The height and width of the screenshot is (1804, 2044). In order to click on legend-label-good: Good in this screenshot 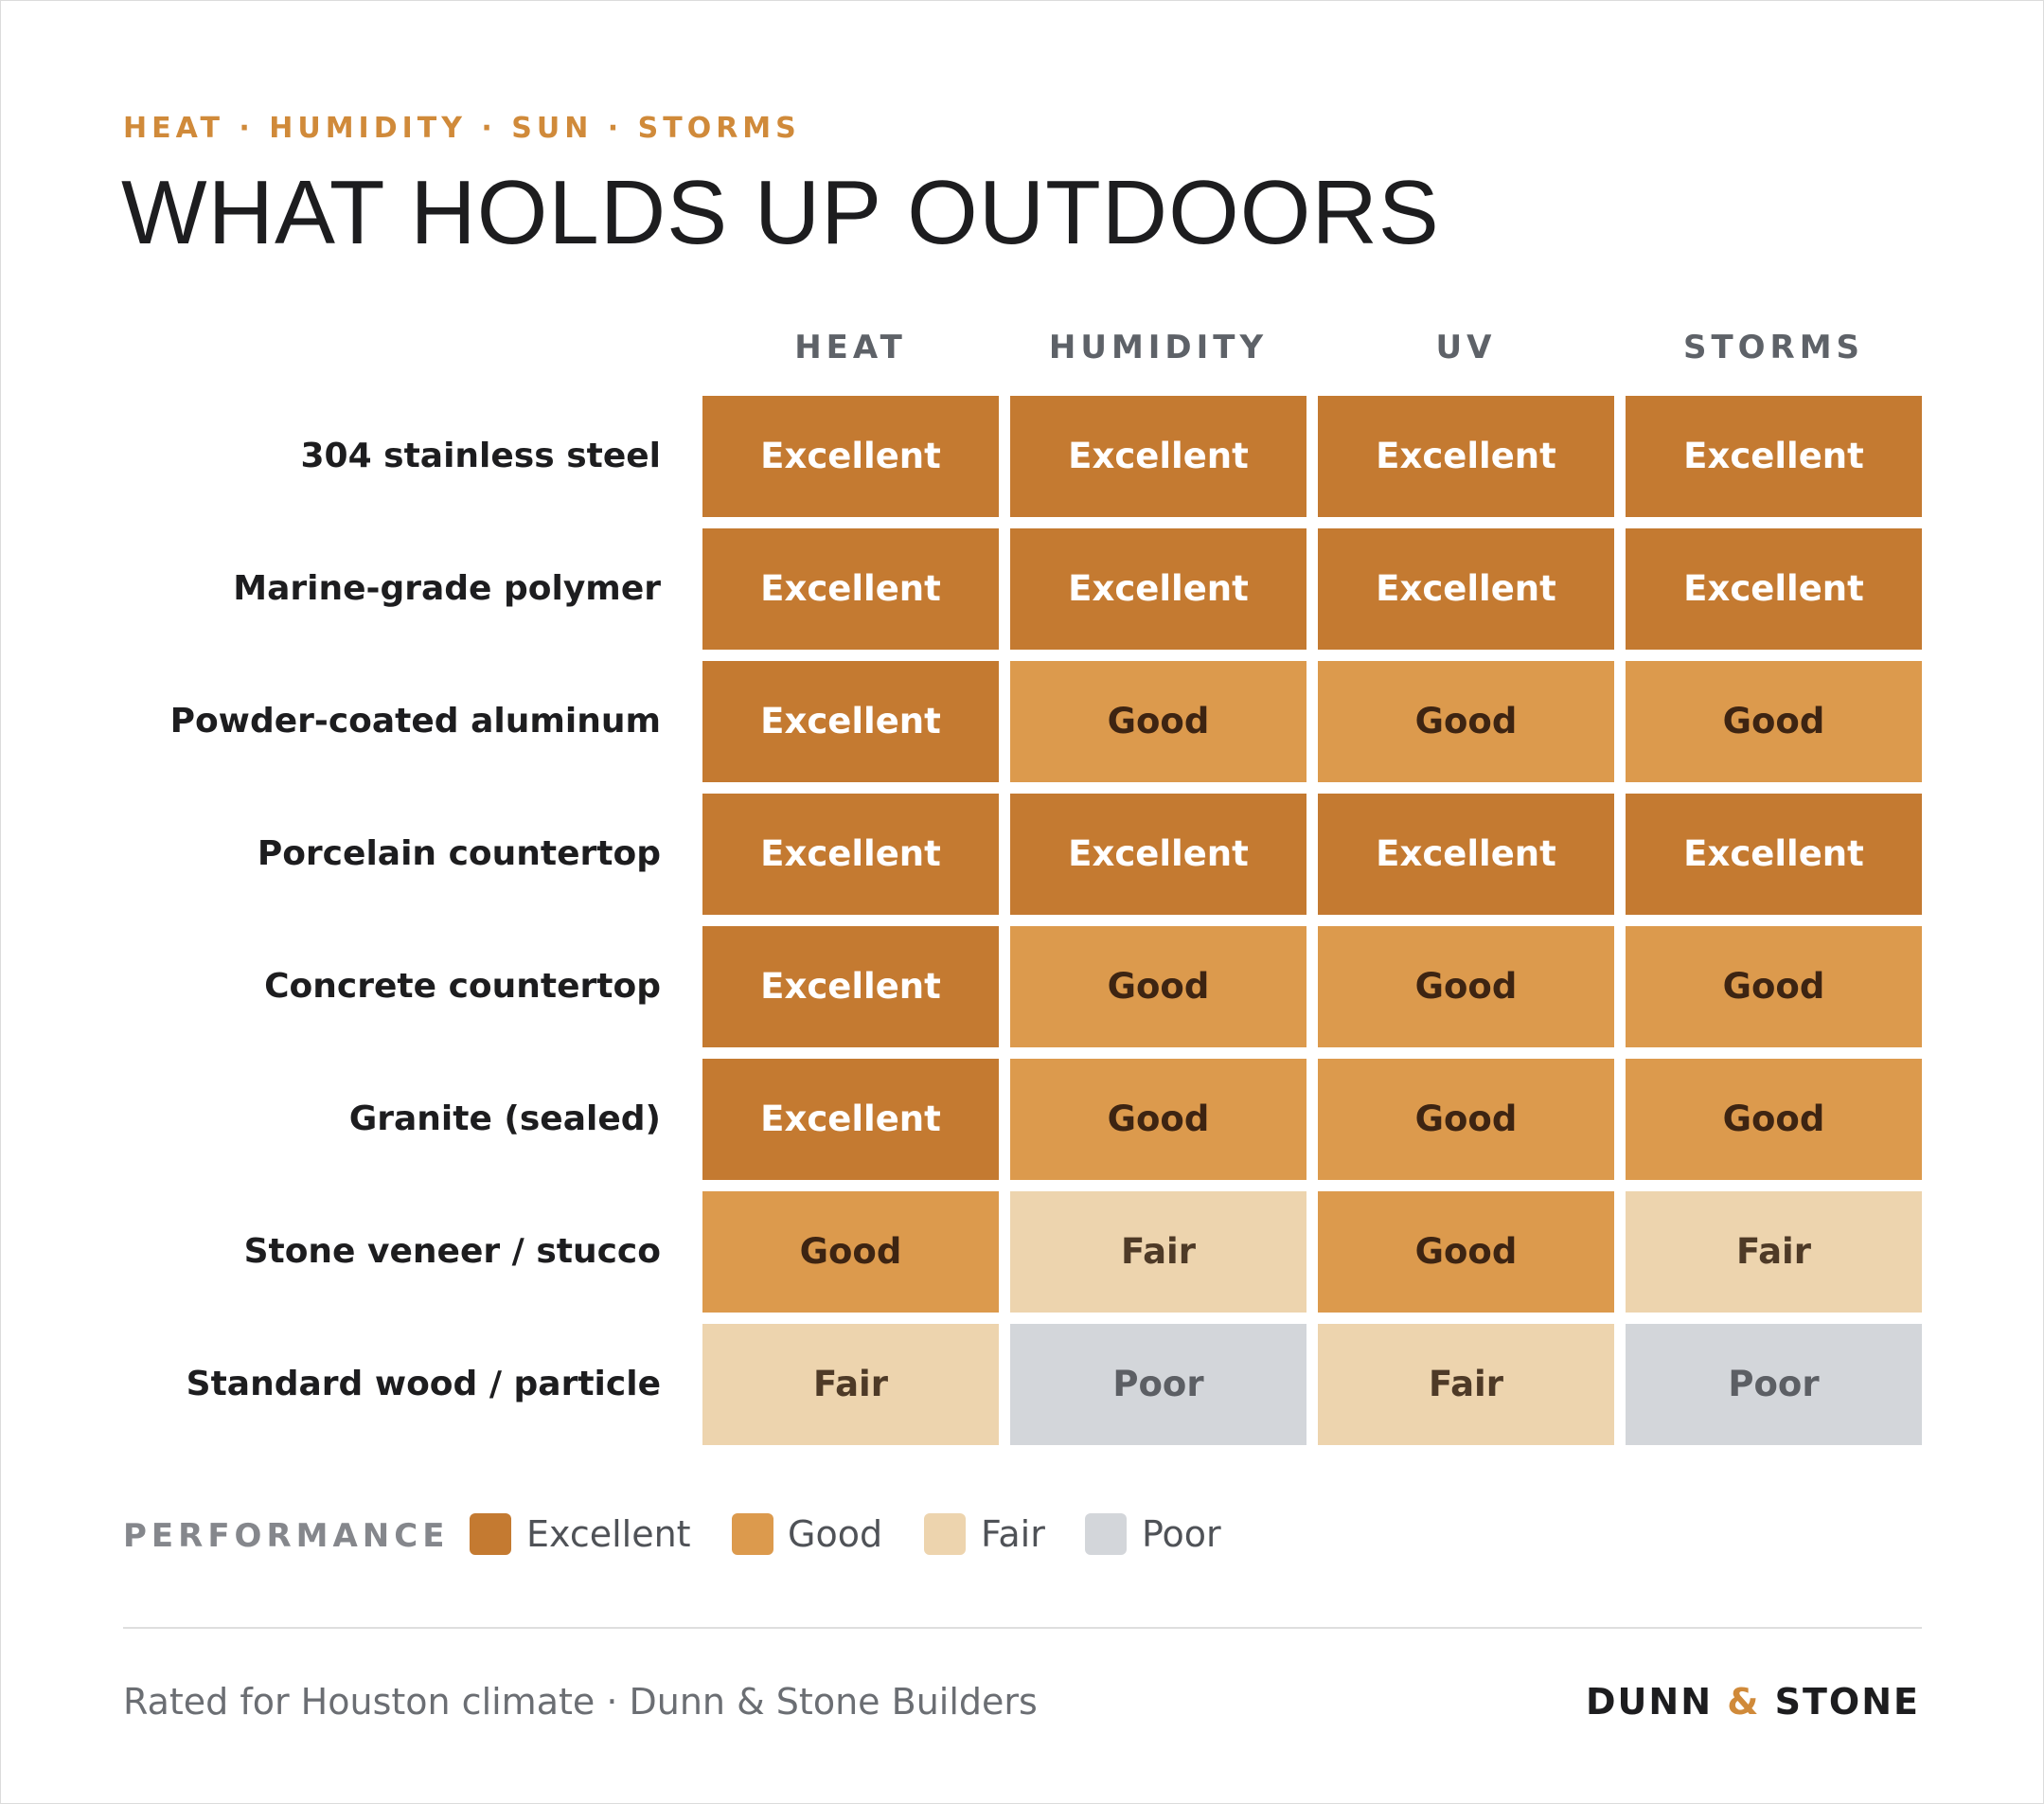, I will do `click(835, 1534)`.